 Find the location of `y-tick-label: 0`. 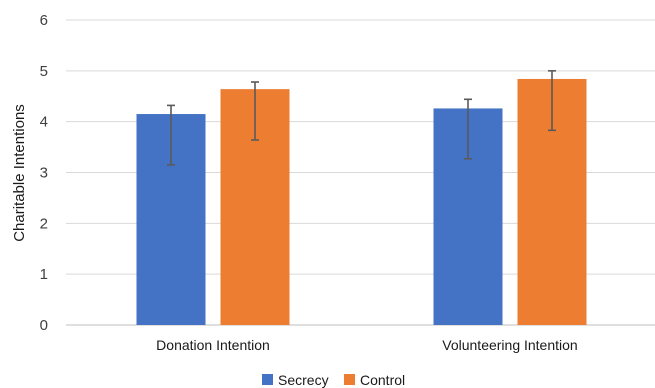

y-tick-label: 0 is located at coordinates (44, 325).